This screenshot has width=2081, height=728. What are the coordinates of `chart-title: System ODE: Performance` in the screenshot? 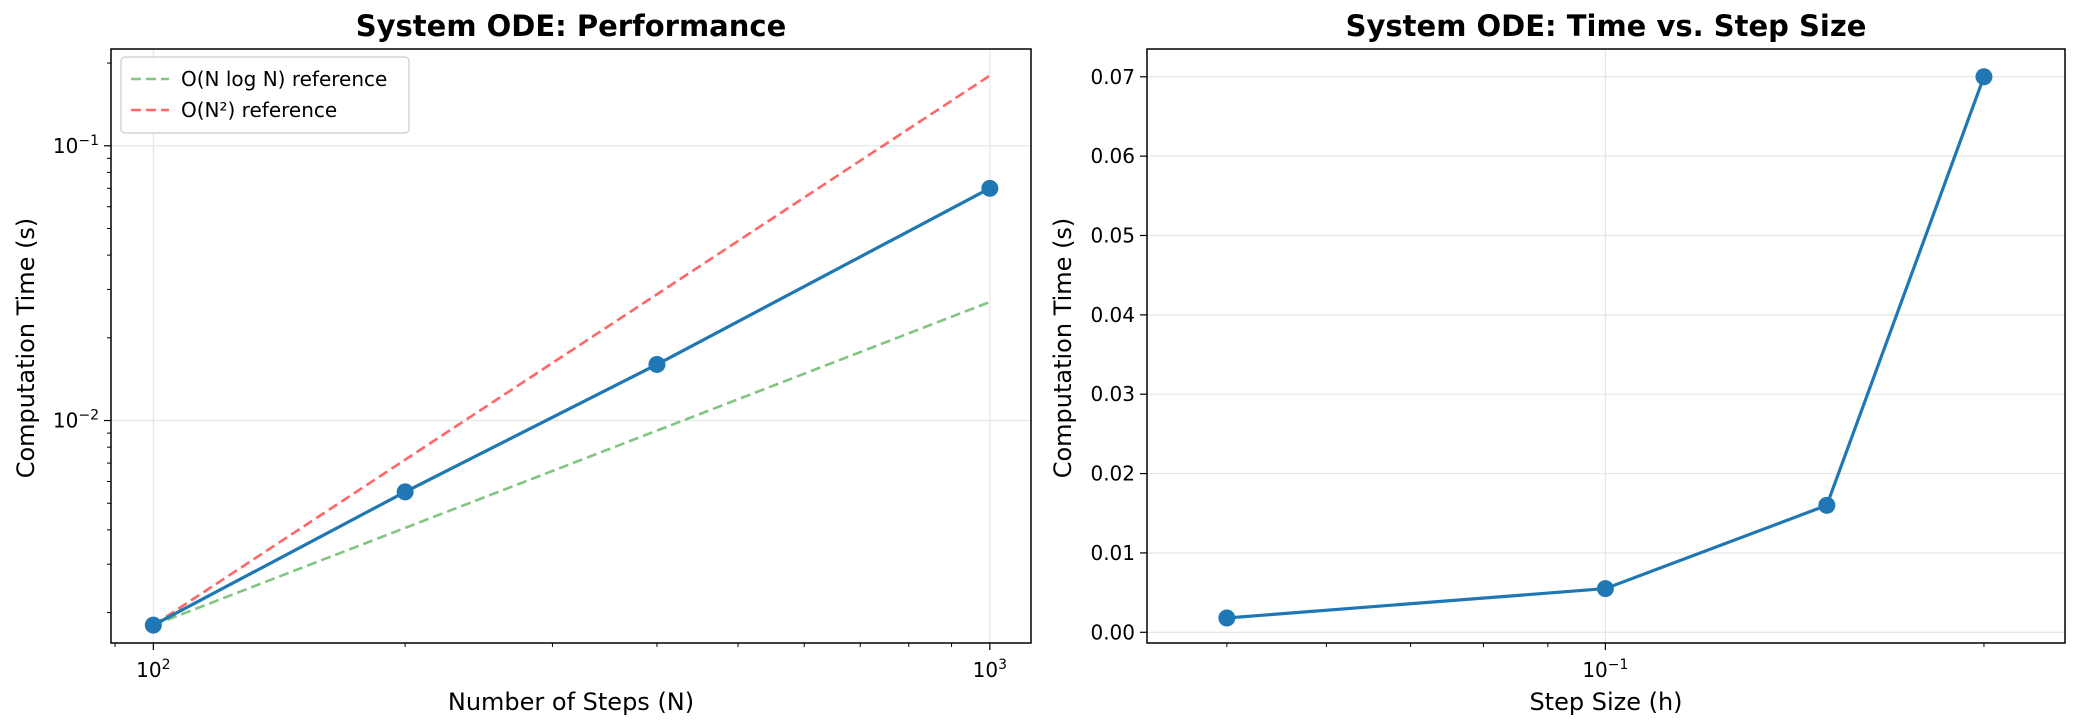 It's located at (571, 26).